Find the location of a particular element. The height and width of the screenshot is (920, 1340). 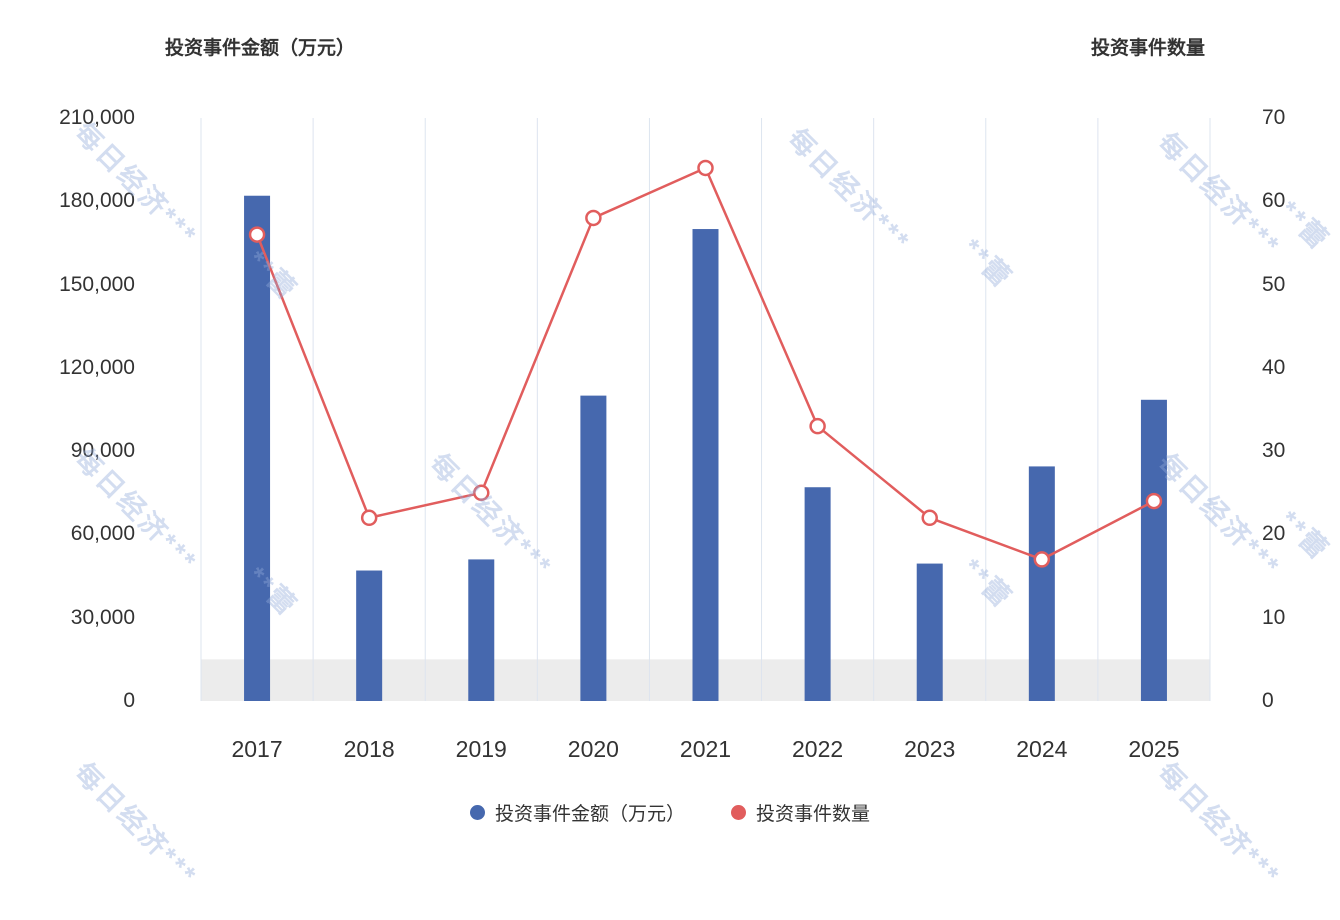

y-axis-right-tick-40: 40 is located at coordinates (1274, 367).